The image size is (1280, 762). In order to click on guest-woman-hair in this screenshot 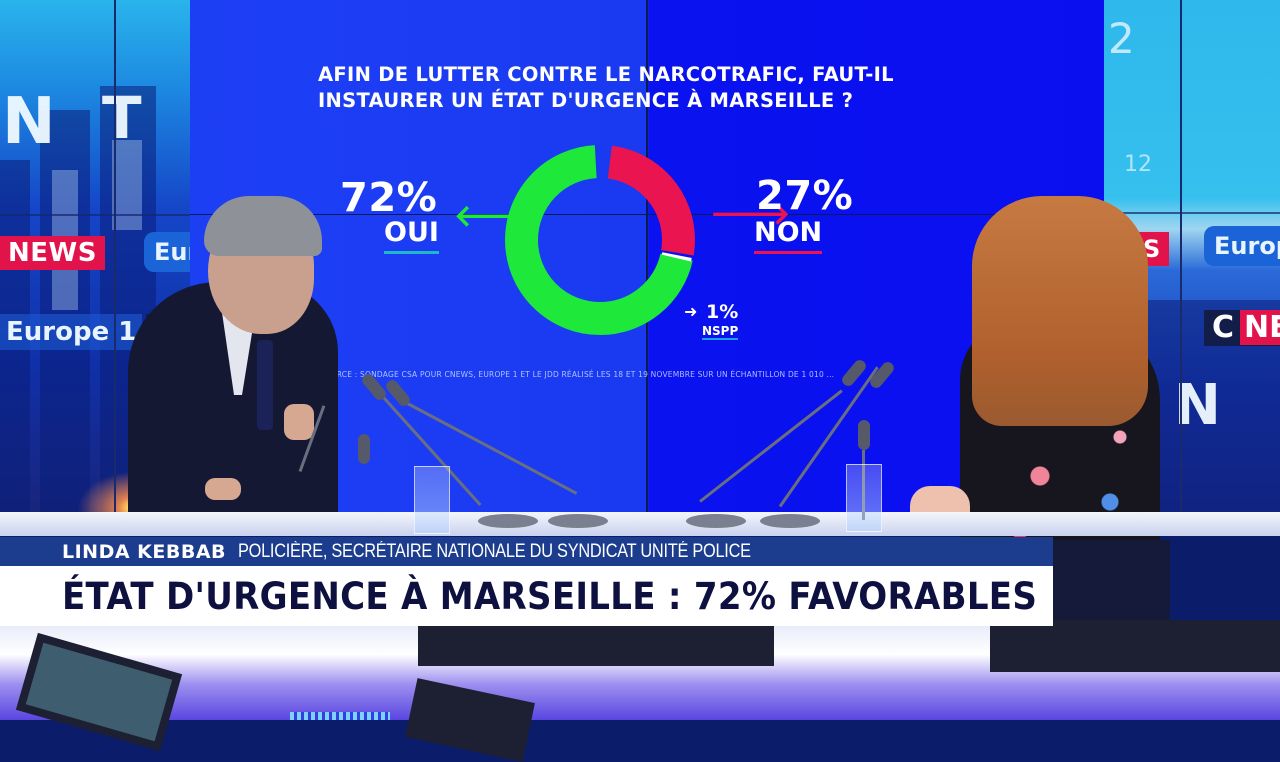, I will do `click(1060, 311)`.